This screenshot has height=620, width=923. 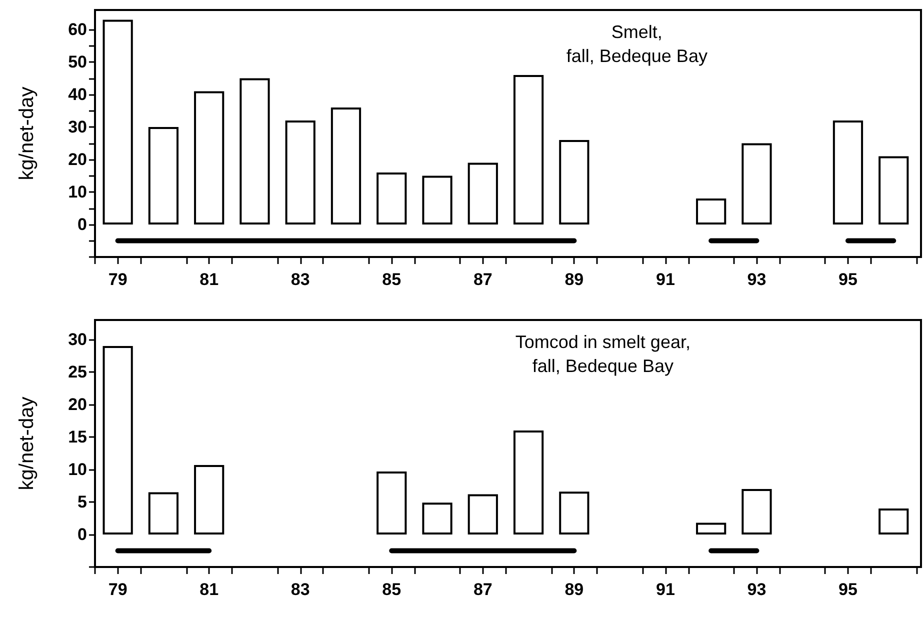 I want to click on y-tick-label: 60, so click(x=77, y=29).